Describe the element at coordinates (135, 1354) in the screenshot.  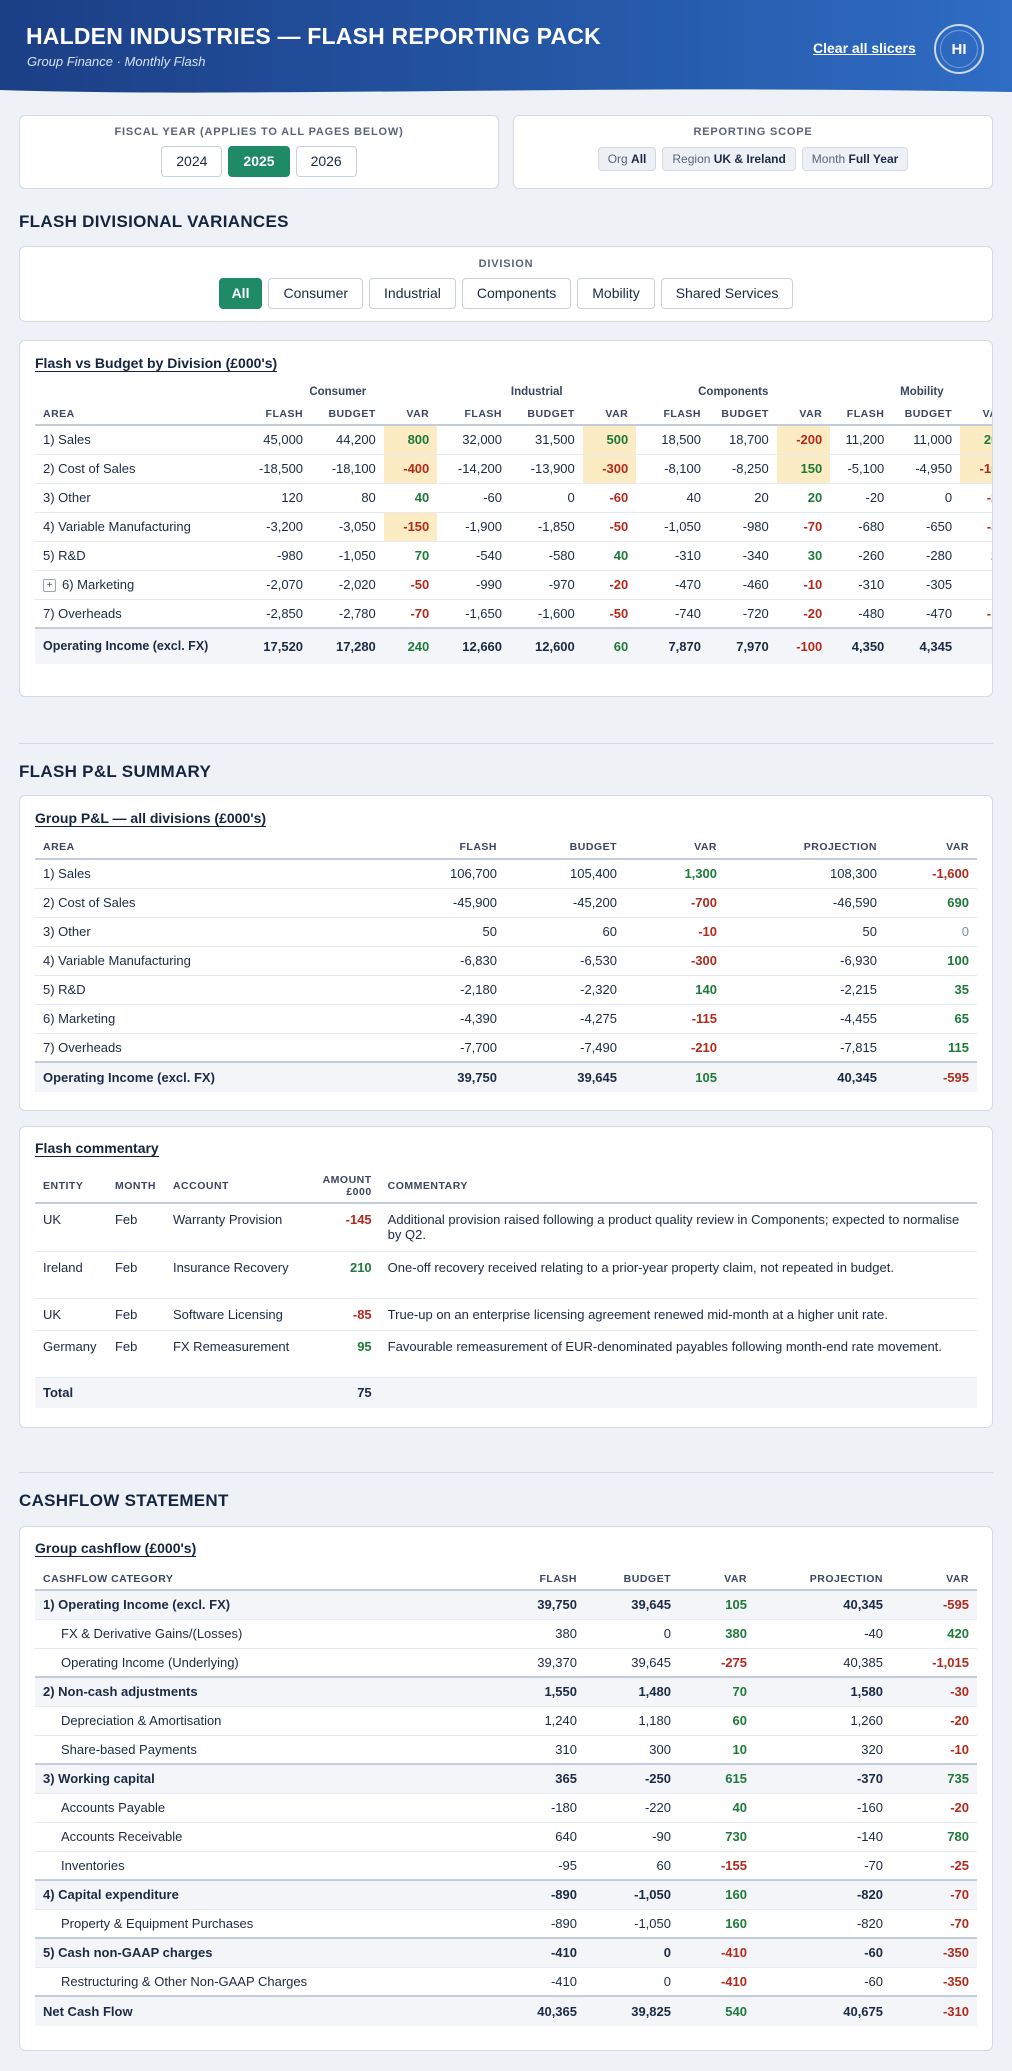
I see `month-cell: Feb` at that location.